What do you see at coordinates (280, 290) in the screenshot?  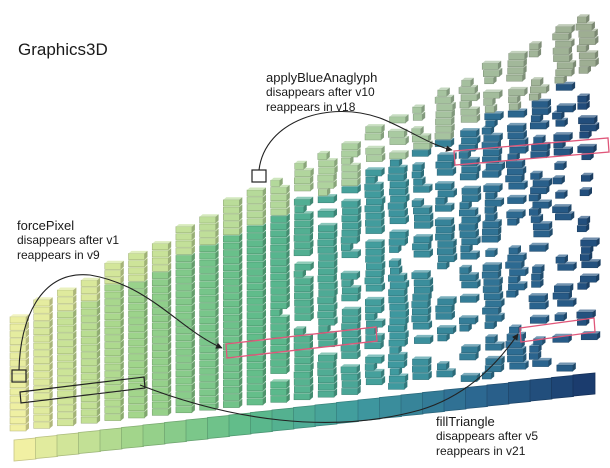 I see `version-column` at bounding box center [280, 290].